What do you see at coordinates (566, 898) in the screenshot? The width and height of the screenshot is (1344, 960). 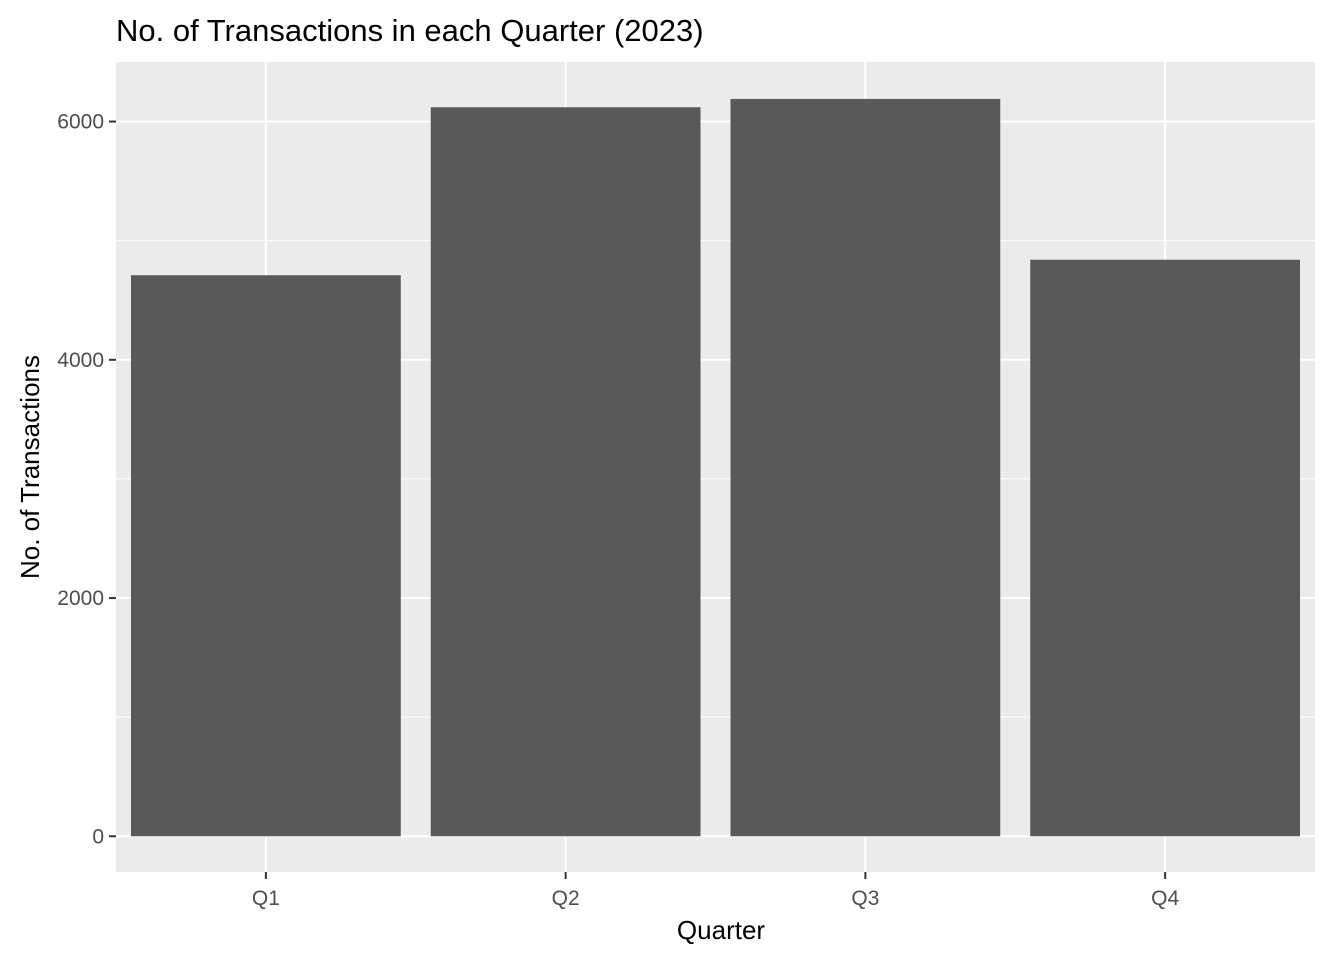 I see `x-tick-label: Q2` at bounding box center [566, 898].